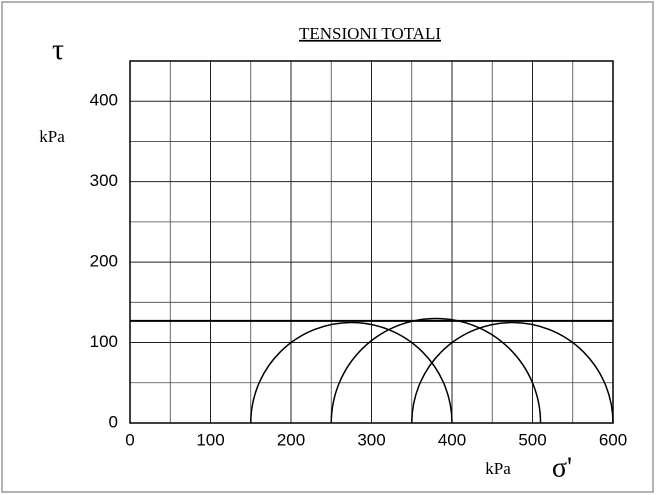  Describe the element at coordinates (532, 439) in the screenshot. I see `x-tick-label: 500` at that location.